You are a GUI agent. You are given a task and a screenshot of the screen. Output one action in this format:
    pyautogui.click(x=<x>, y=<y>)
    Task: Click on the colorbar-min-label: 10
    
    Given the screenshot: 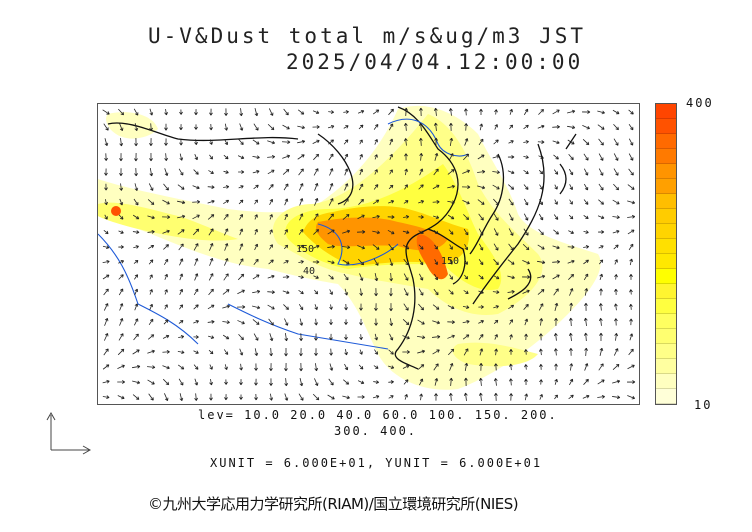 What is the action you would take?
    pyautogui.click(x=703, y=405)
    